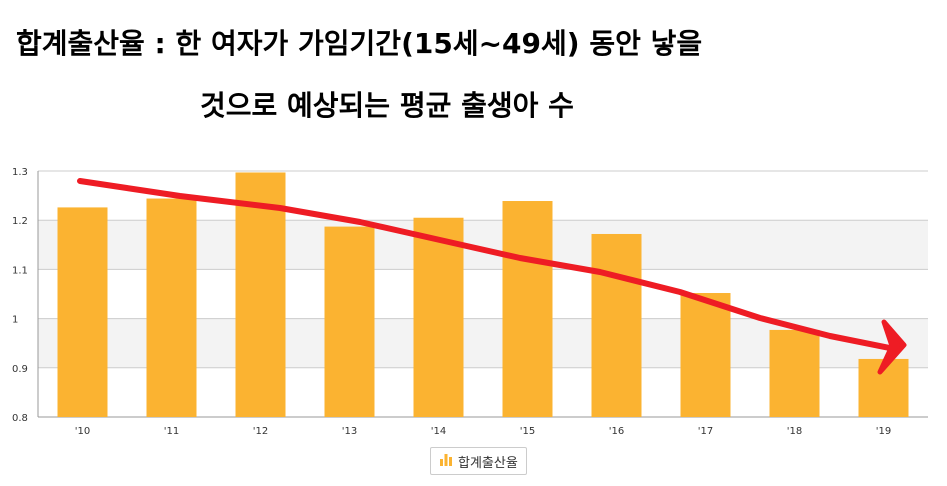 The height and width of the screenshot is (486, 947). I want to click on y-tick-label: 1.3, so click(20, 172).